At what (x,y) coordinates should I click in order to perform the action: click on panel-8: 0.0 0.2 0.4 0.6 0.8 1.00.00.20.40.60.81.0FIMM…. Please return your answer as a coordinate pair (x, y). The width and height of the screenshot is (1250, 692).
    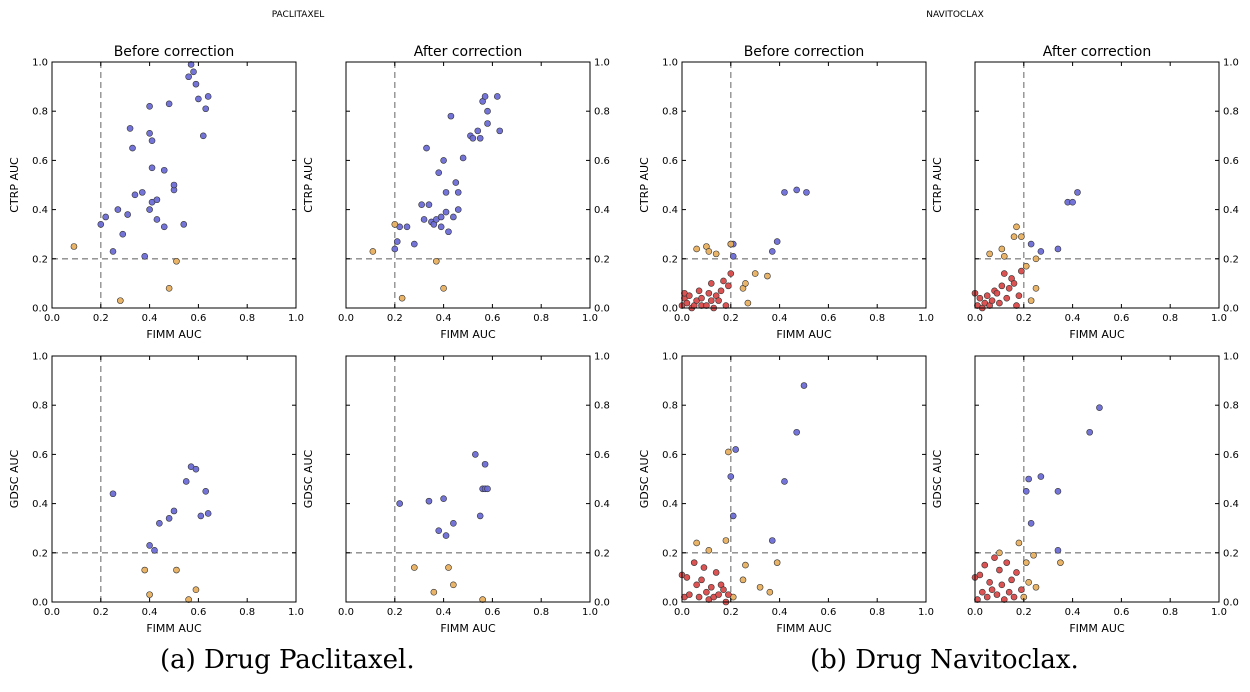
    Looking at the image, I should click on (1085, 494).